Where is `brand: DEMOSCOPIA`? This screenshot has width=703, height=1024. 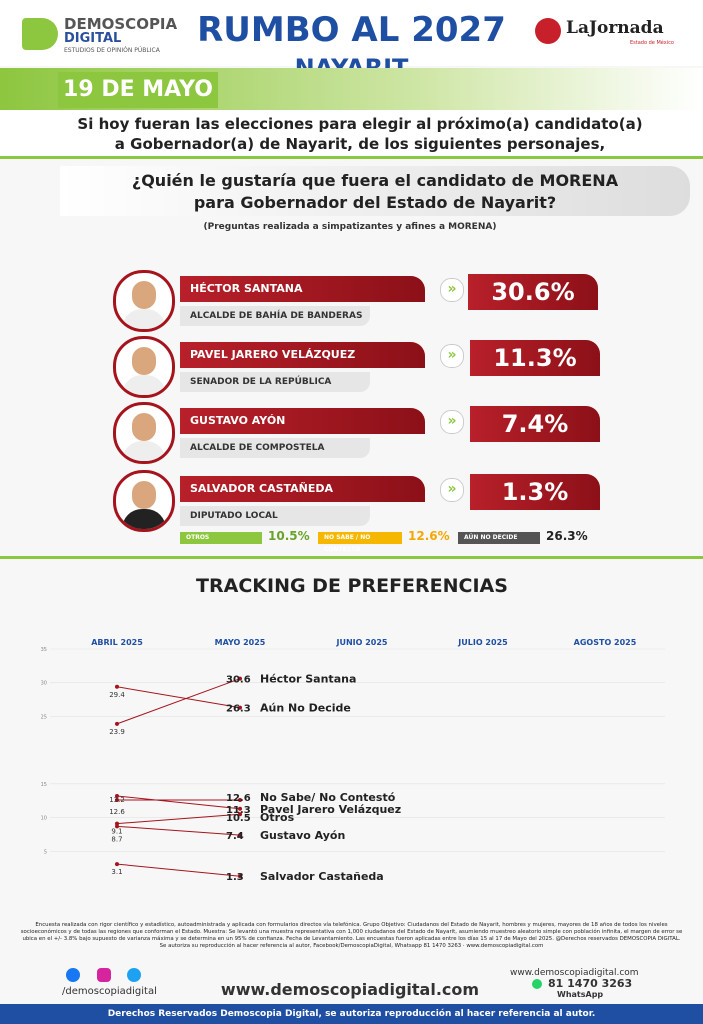
brand: DEMOSCOPIA is located at coordinates (121, 24).